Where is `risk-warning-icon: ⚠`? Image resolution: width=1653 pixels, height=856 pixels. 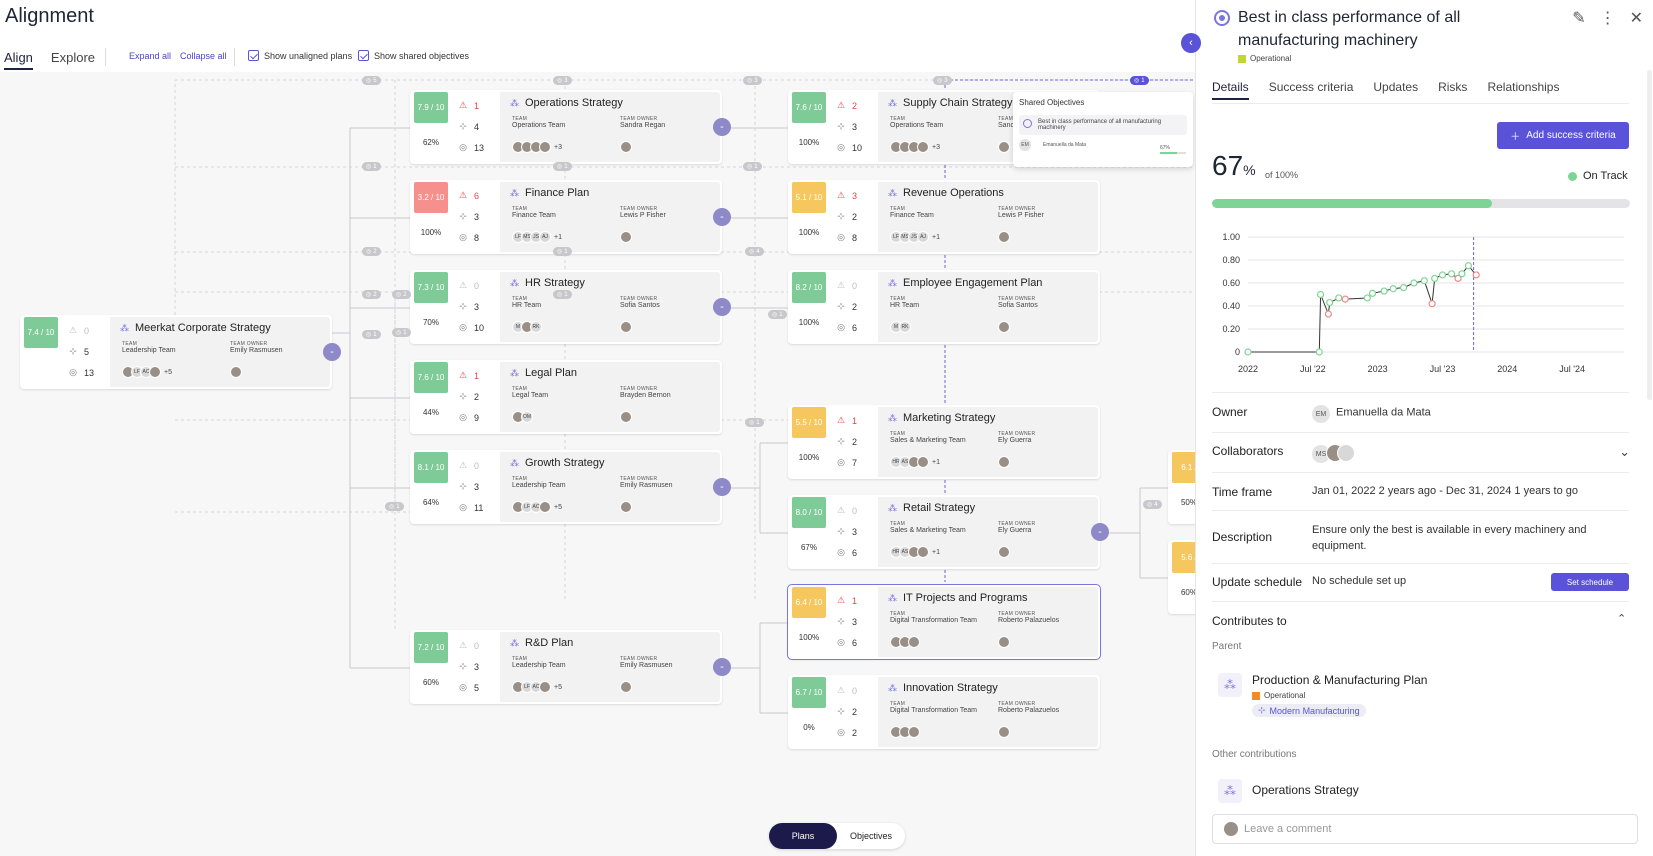 risk-warning-icon: ⚠ is located at coordinates (463, 195).